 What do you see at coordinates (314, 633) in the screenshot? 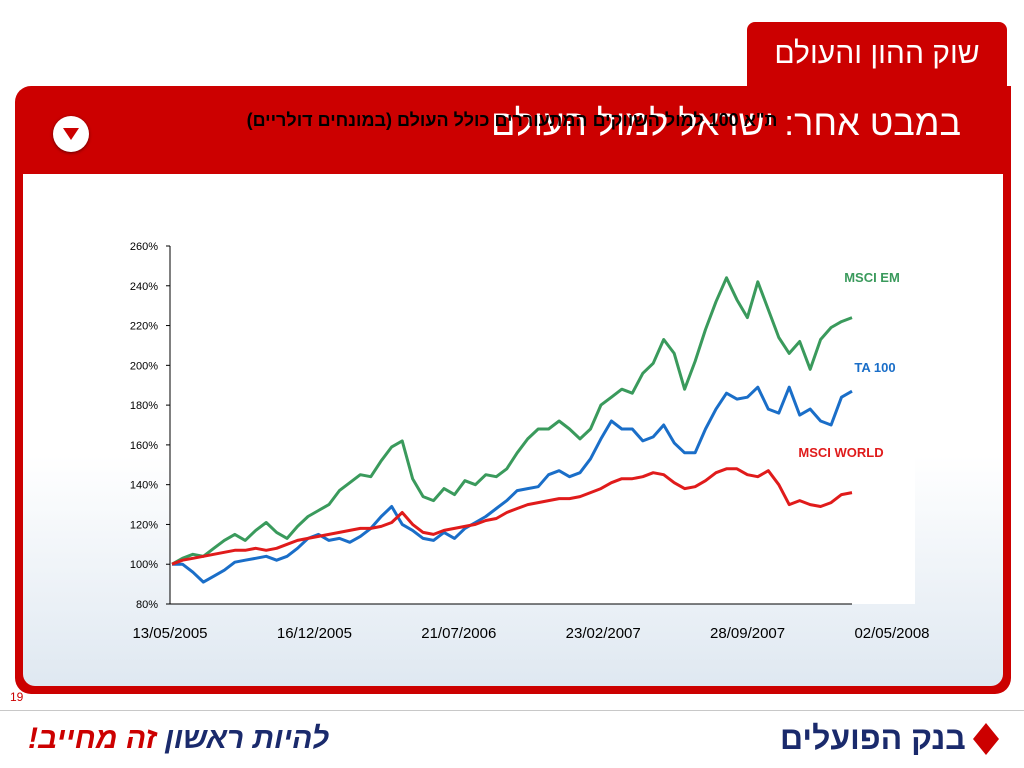
I see `x-tick-label: 16/12/2005` at bounding box center [314, 633].